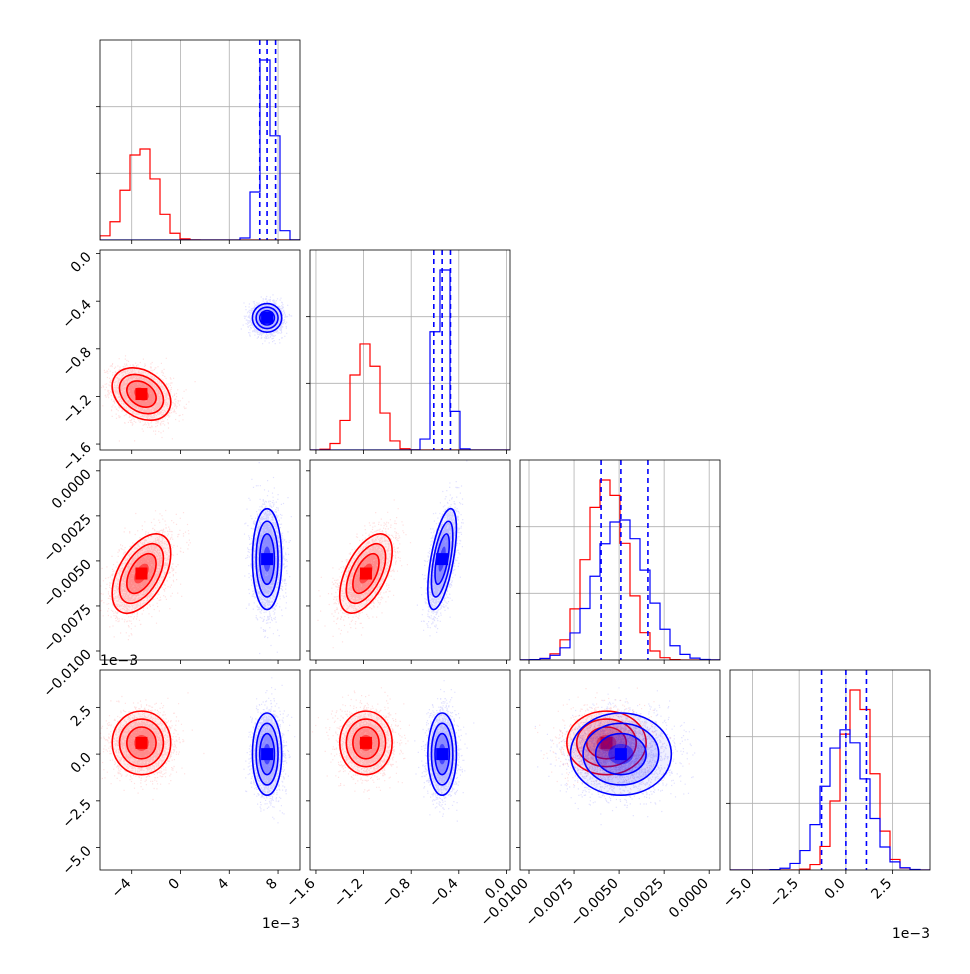 The height and width of the screenshot is (974, 970). I want to click on y-tick-label: −2.5, so click(76, 813).